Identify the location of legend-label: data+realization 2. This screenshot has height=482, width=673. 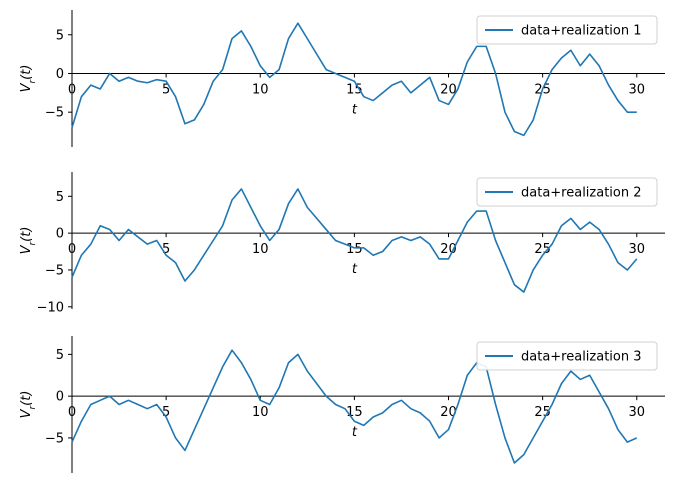
(581, 193).